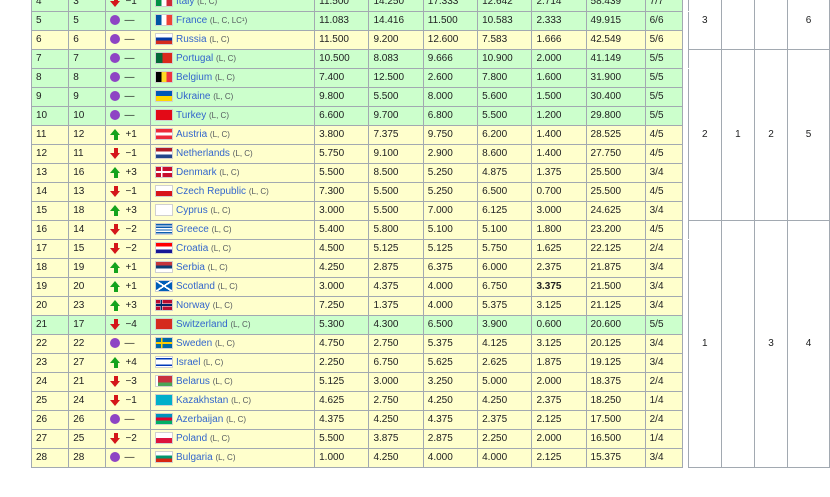 This screenshot has height=497, width=830. I want to click on country-link: Poland, so click(192, 438).